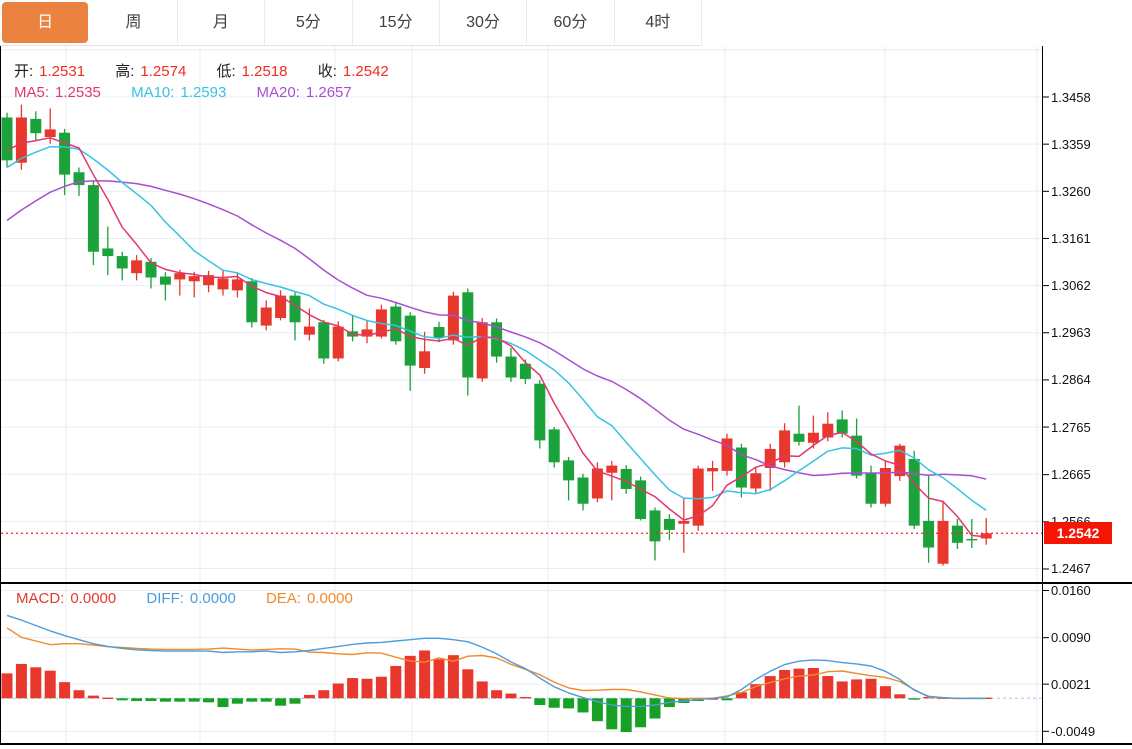 The width and height of the screenshot is (1132, 749). I want to click on macd-axis-label: 0.0021, so click(1071, 684).